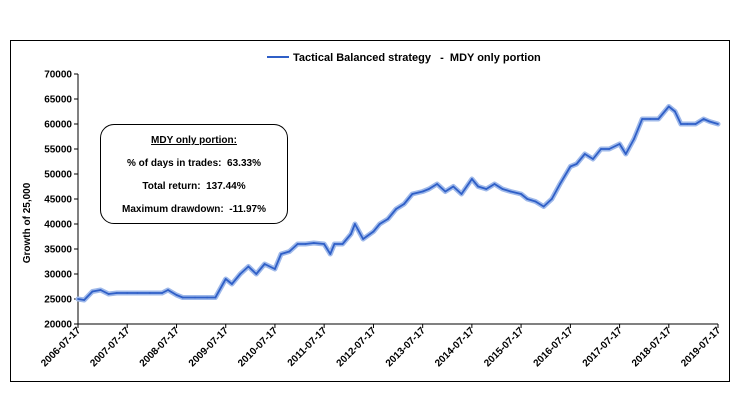  Describe the element at coordinates (247, 209) in the screenshot. I see `drawdown-value: -11.97%` at that location.